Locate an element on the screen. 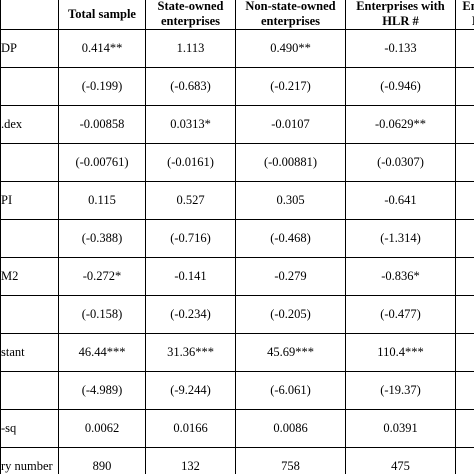  cell: -0.279 is located at coordinates (290, 276).